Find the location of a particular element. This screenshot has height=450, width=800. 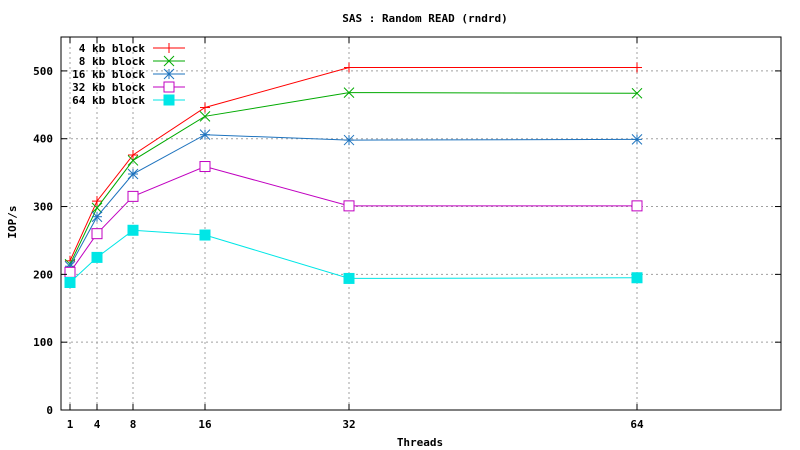

legend-item: 64 kb block is located at coordinates (128, 100).